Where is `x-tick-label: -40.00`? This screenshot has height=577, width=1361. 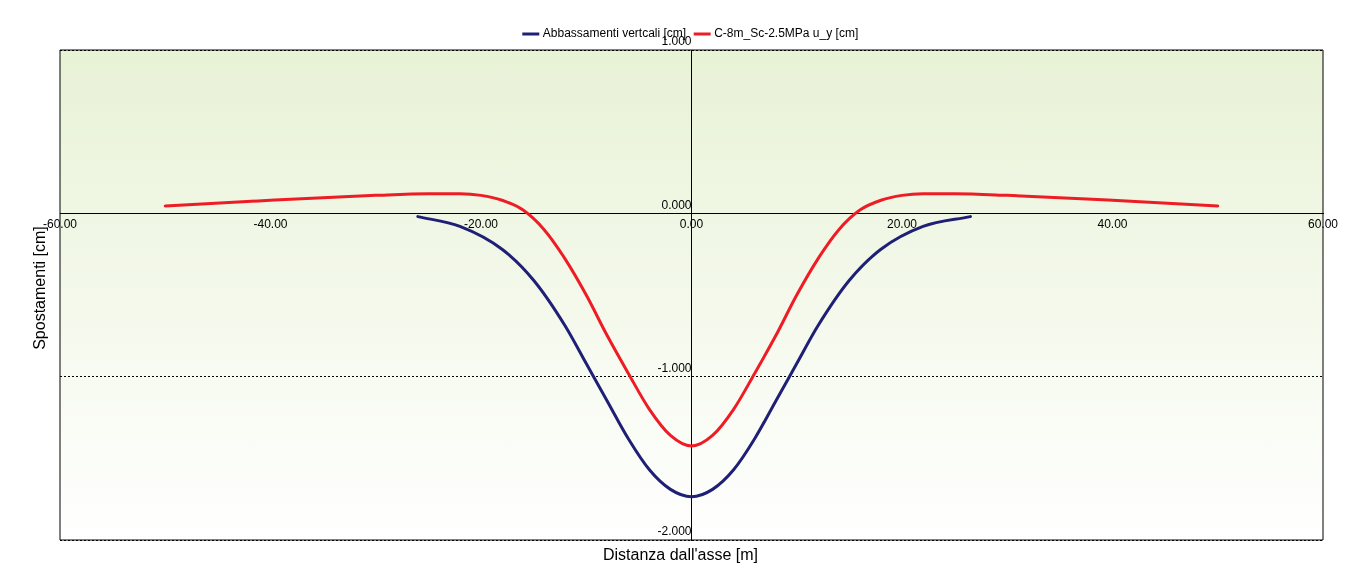
x-tick-label: -40.00 is located at coordinates (270, 223).